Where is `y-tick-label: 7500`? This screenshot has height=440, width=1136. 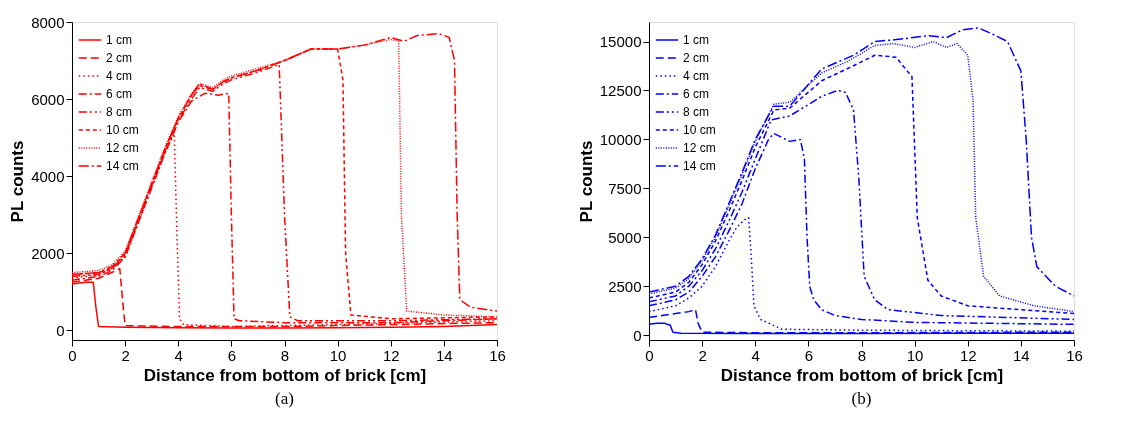 y-tick-label: 7500 is located at coordinates (625, 188).